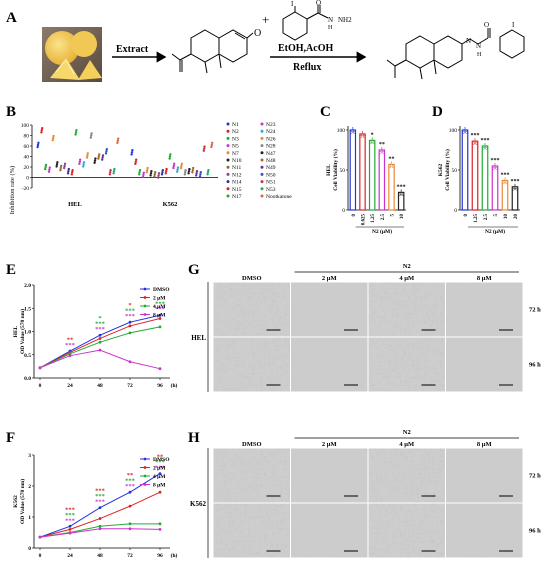  What do you see at coordinates (484, 444) in the screenshot?
I see `micro-column-label: 8 μM` at bounding box center [484, 444].